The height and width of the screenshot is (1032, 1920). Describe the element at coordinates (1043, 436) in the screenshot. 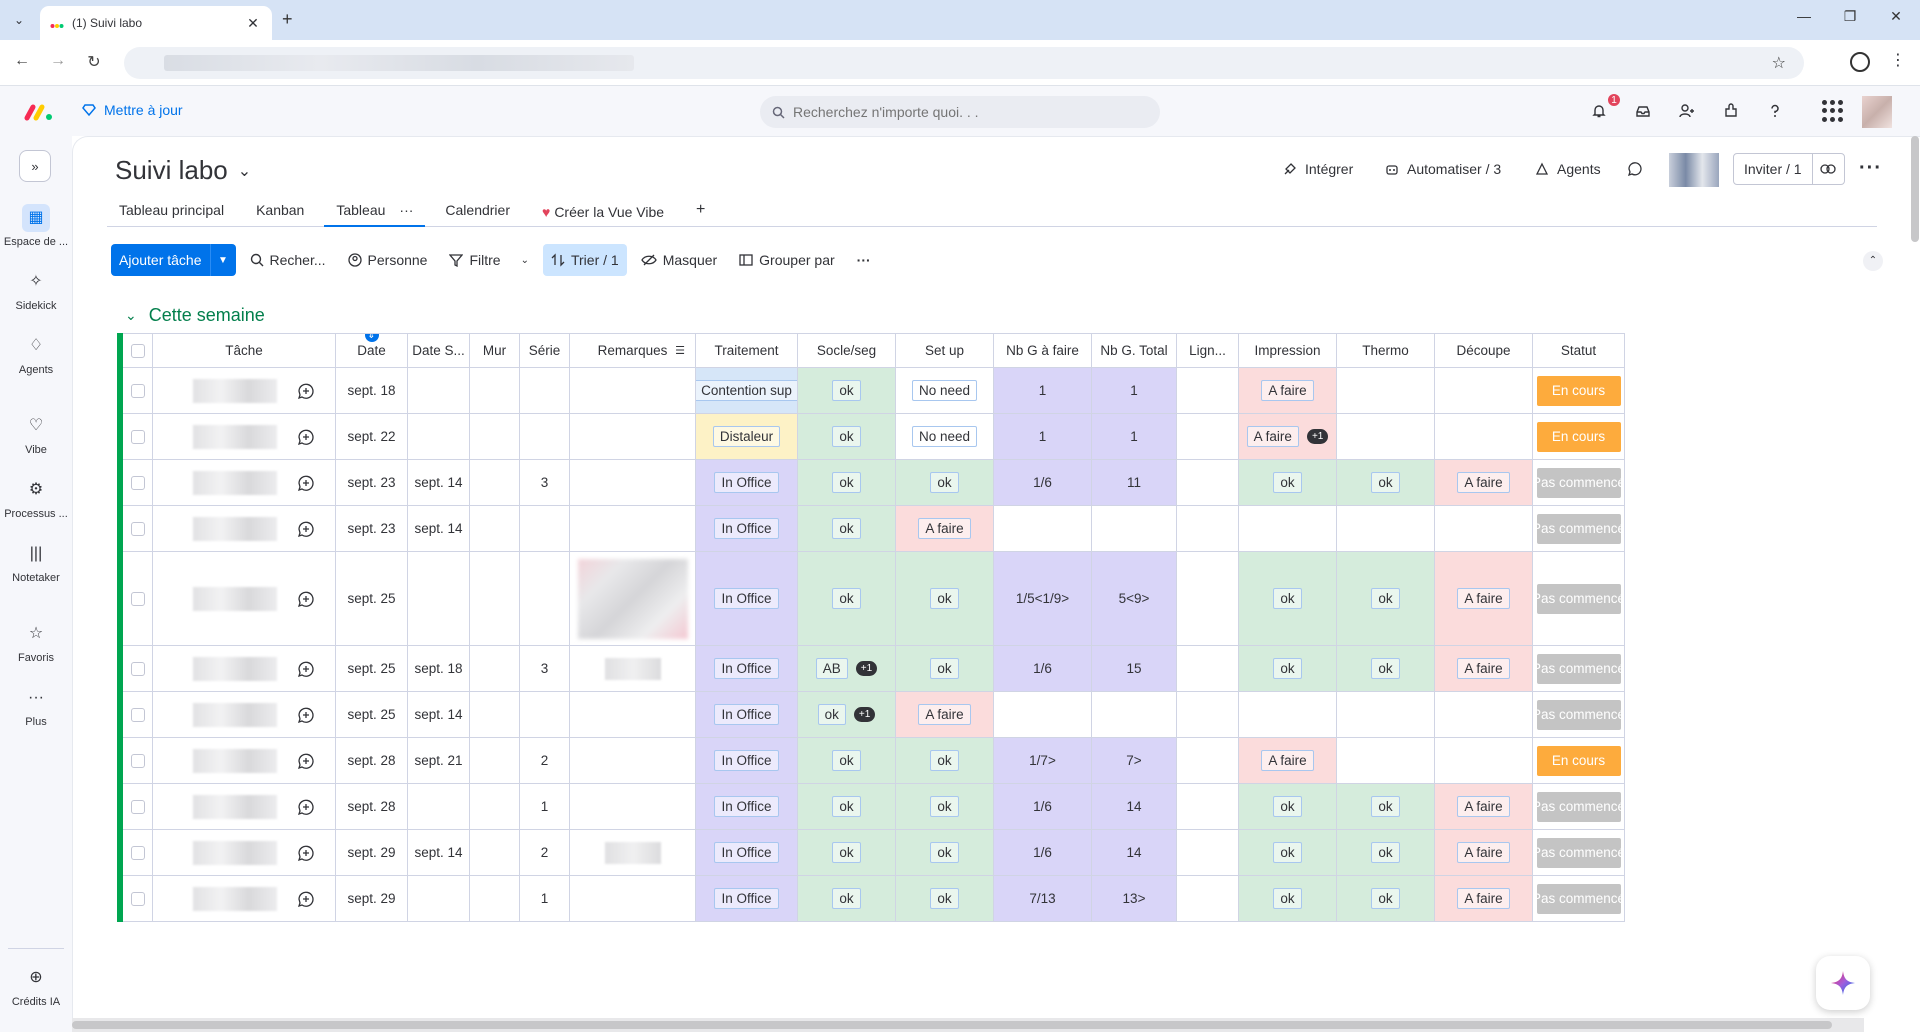

I see `nbg-todo-cell: 1` at that location.